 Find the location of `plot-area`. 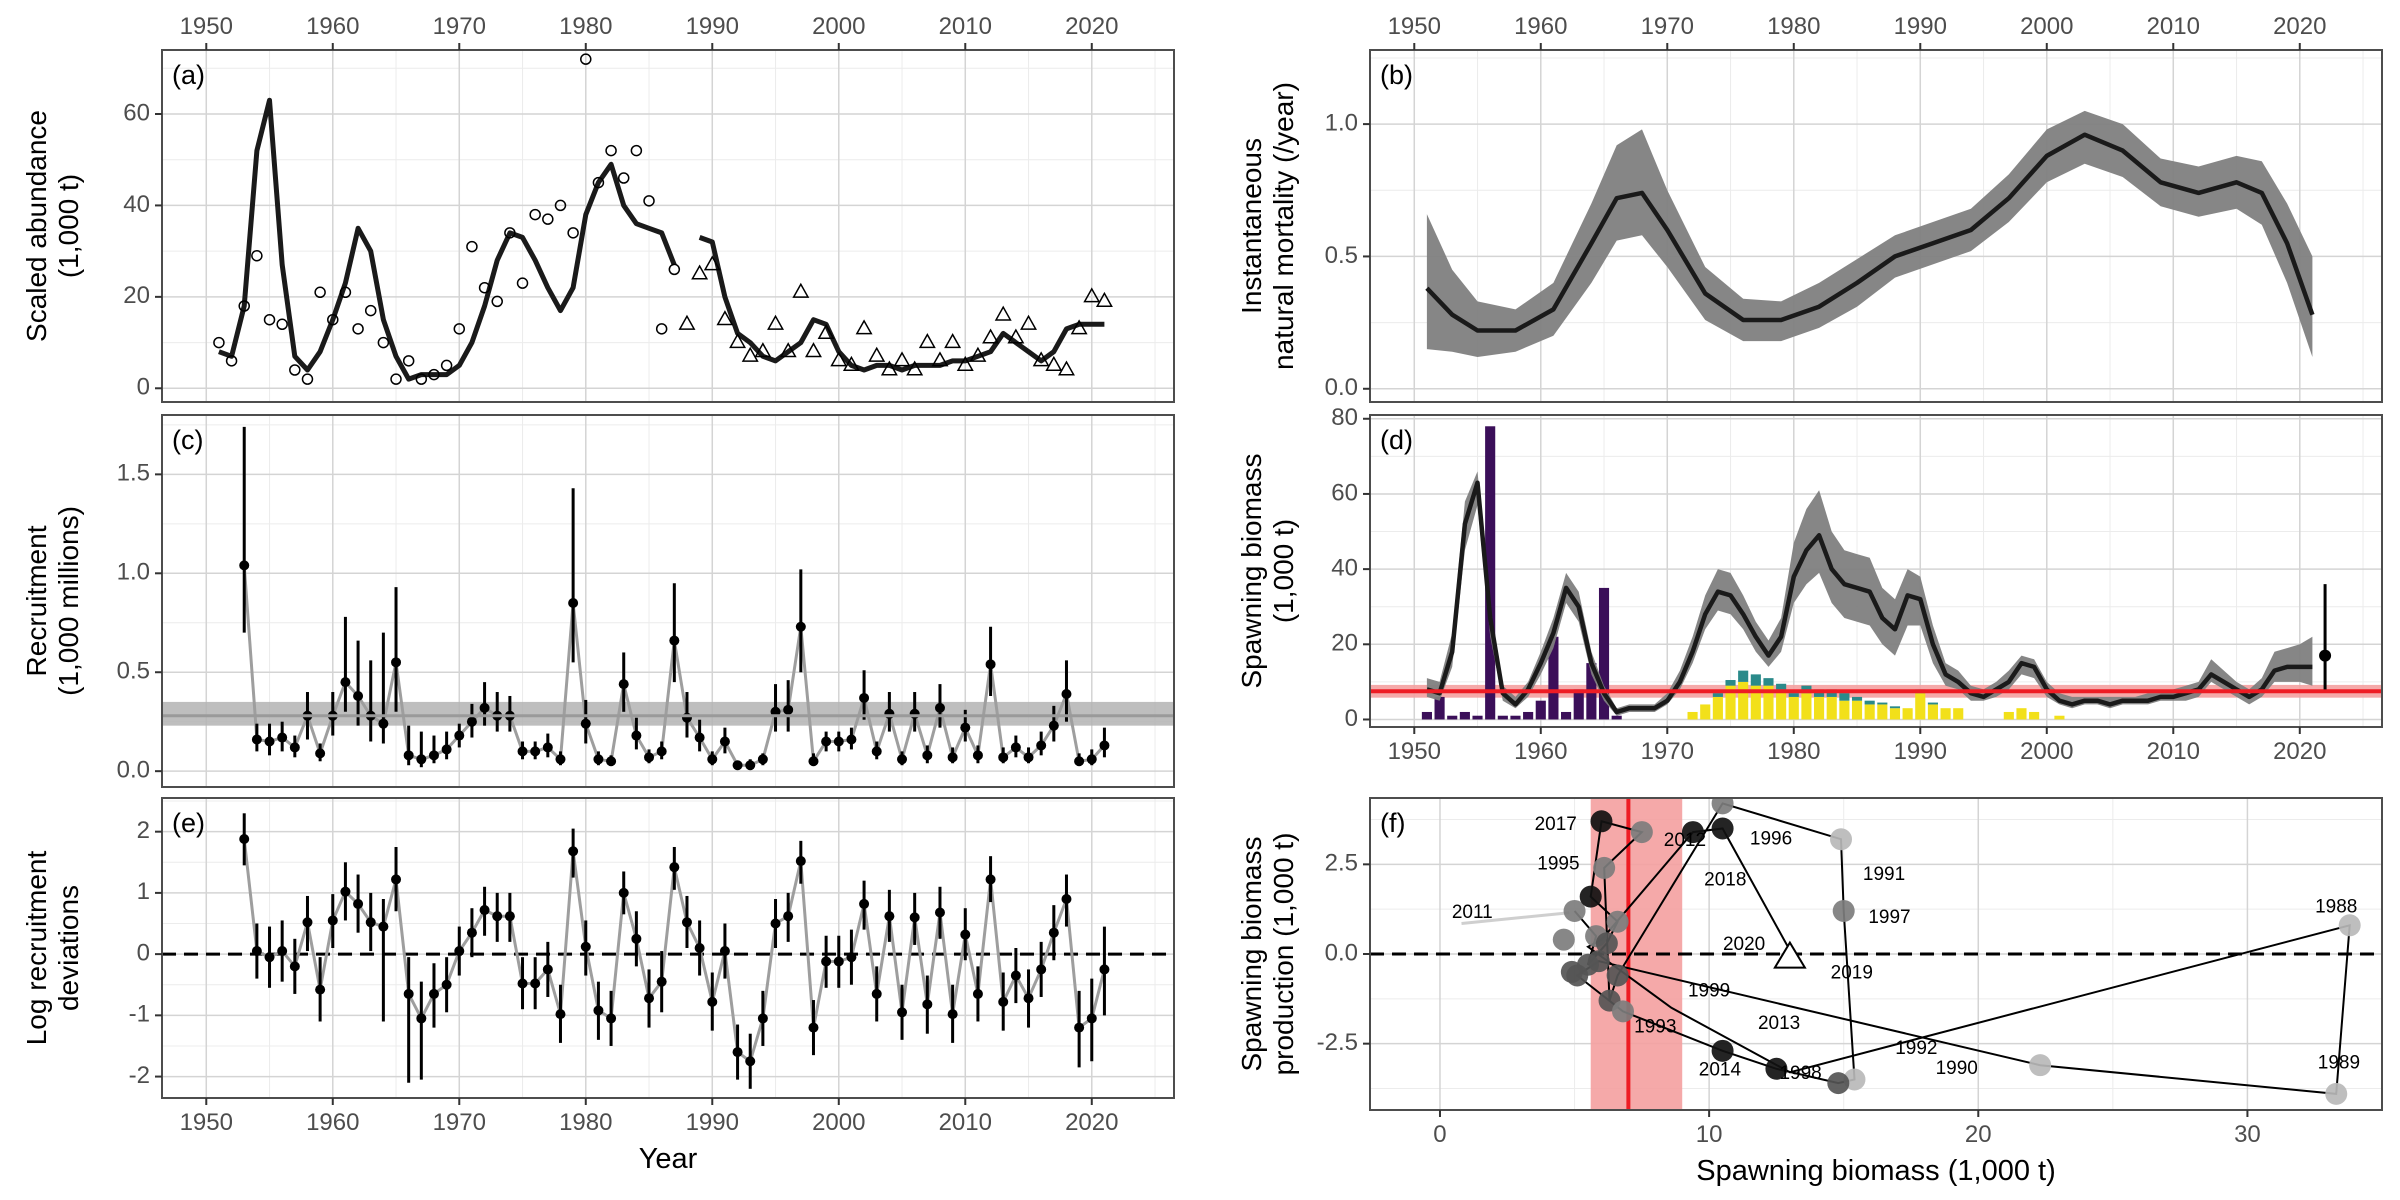

plot-area is located at coordinates (663, 219).